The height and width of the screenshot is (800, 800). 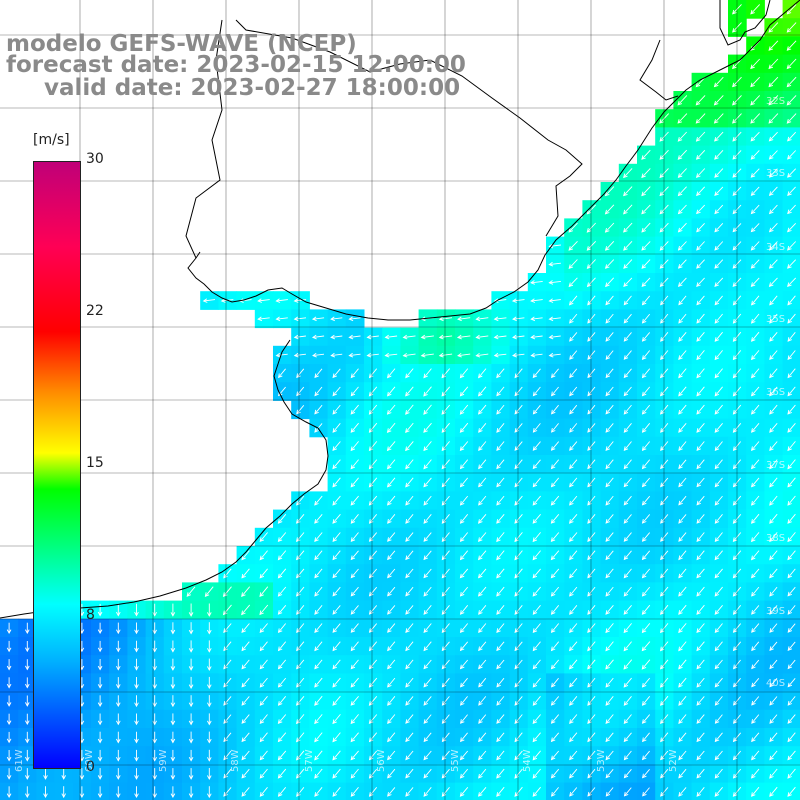 What do you see at coordinates (163, 760) in the screenshot?
I see `lon-label: 59W` at bounding box center [163, 760].